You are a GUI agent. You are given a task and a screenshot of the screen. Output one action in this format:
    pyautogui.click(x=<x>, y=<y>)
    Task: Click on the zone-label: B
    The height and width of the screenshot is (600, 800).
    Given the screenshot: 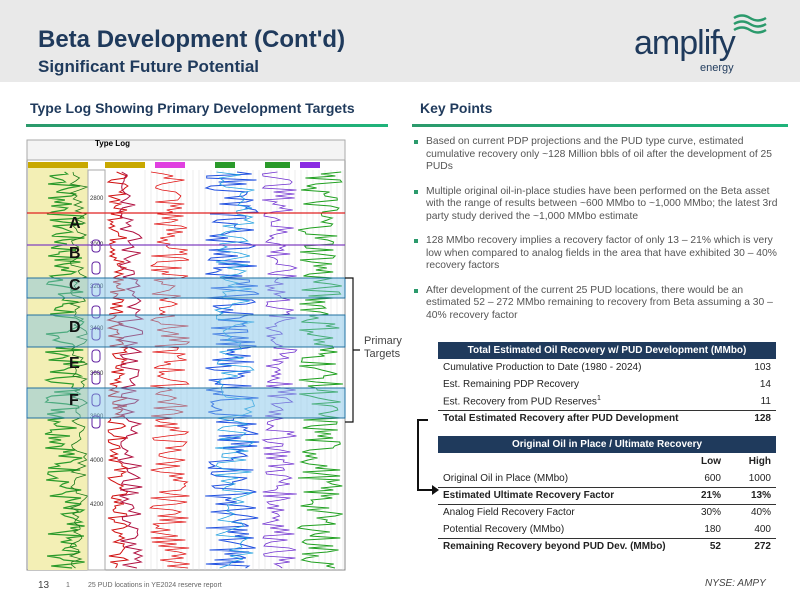 What is the action you would take?
    pyautogui.click(x=75, y=253)
    